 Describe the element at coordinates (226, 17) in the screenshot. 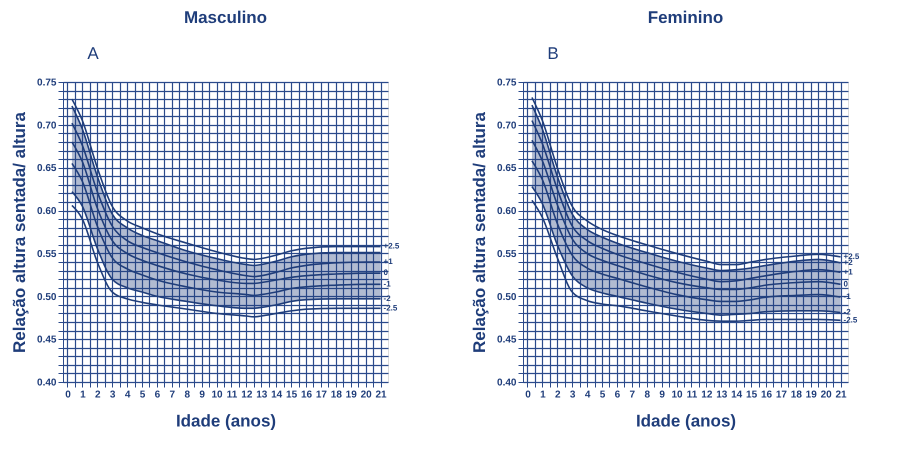

I see `chart-title: Masculino` at that location.